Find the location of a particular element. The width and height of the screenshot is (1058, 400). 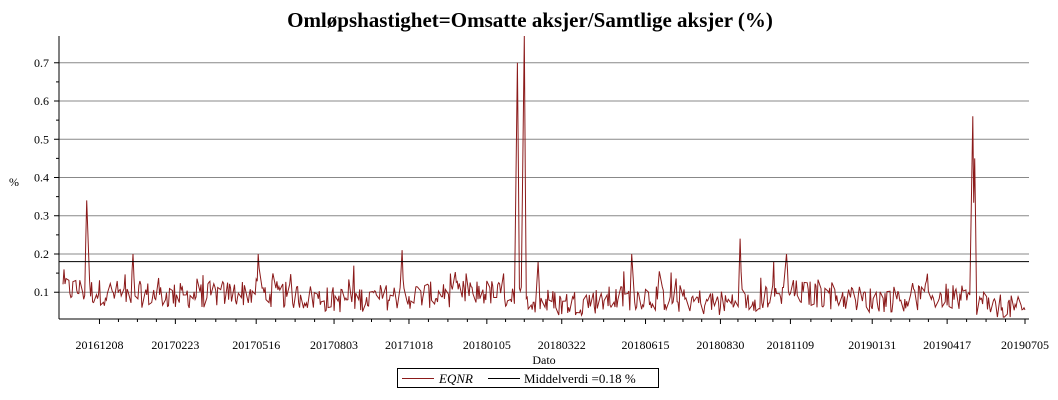

x-tick-label: 20170516 is located at coordinates (256, 345).